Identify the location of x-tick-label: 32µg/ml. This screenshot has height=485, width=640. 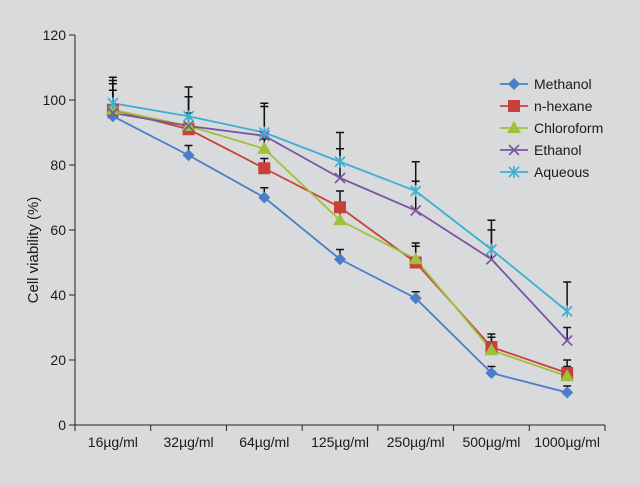
(189, 442).